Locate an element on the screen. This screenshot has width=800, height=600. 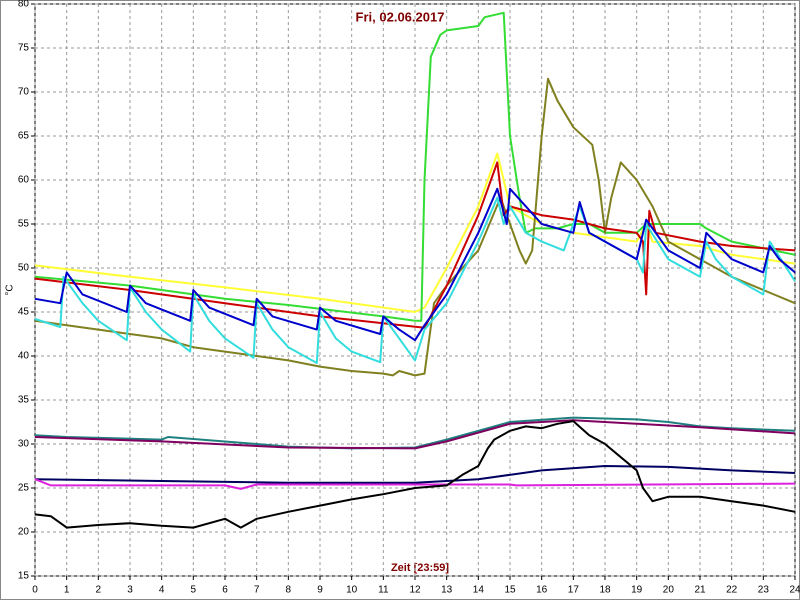
x-tick-label: 22 is located at coordinates (732, 590).